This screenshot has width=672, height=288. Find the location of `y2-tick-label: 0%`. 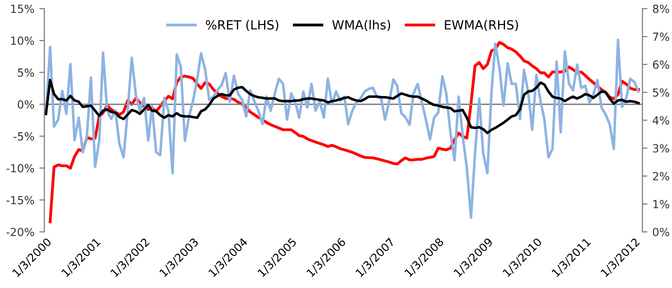

y2-tick-label: 0% is located at coordinates (661, 232).